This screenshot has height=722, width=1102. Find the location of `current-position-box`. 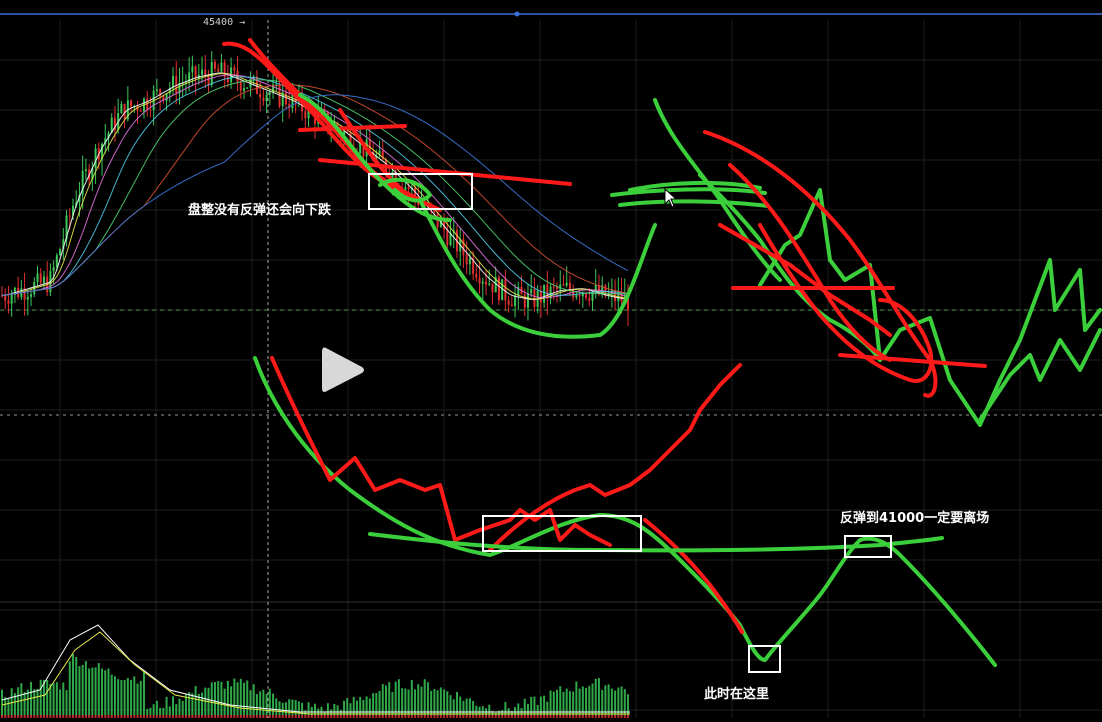

current-position-box is located at coordinates (764, 659).